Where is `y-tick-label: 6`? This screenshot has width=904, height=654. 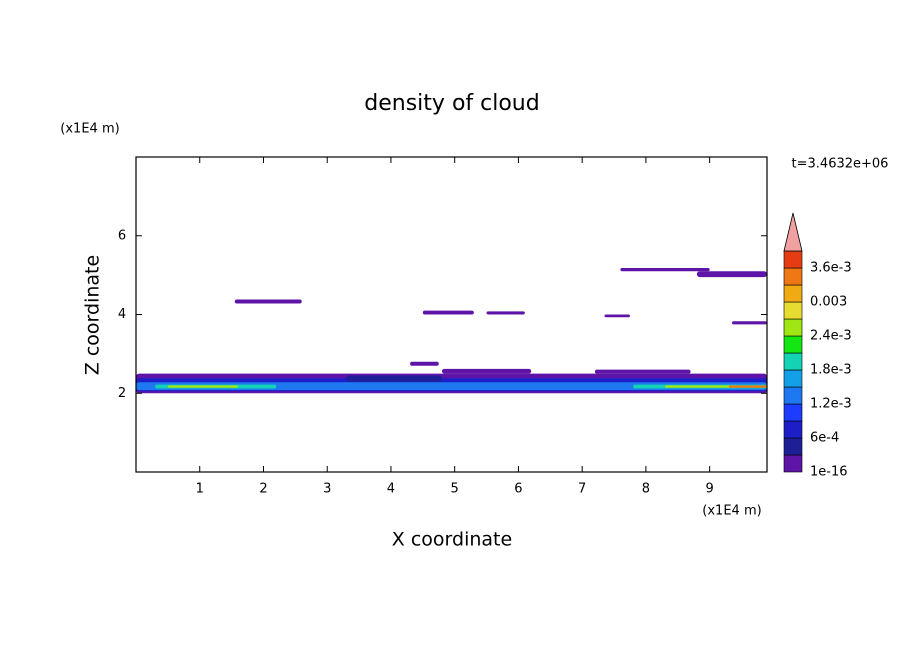 y-tick-label: 6 is located at coordinates (122, 235).